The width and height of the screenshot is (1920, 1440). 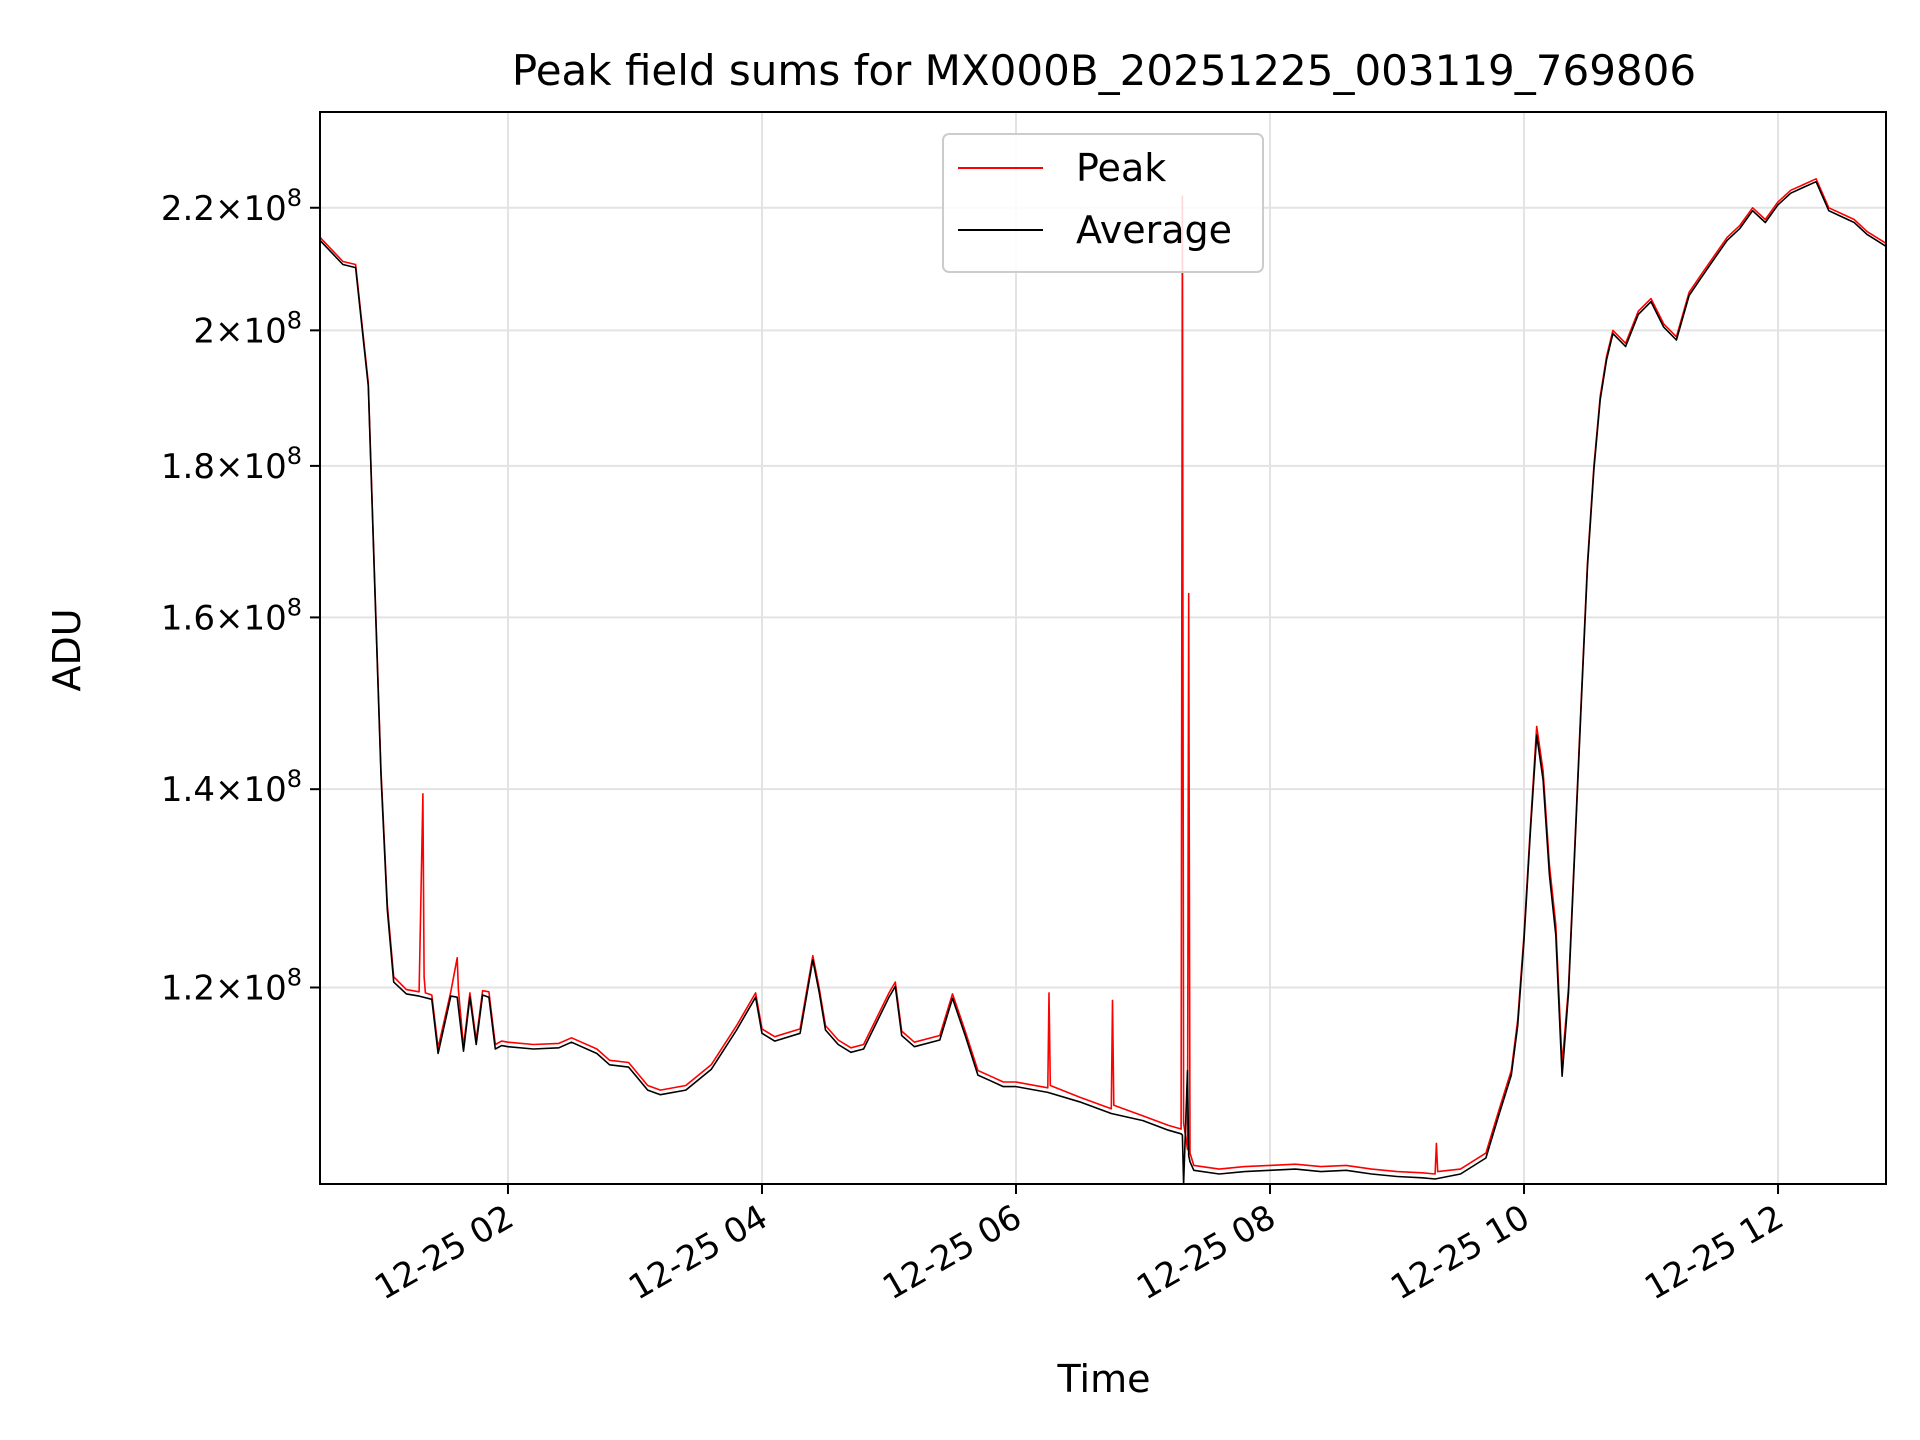 What do you see at coordinates (1104, 1379) in the screenshot?
I see `x-axis-label: Time` at bounding box center [1104, 1379].